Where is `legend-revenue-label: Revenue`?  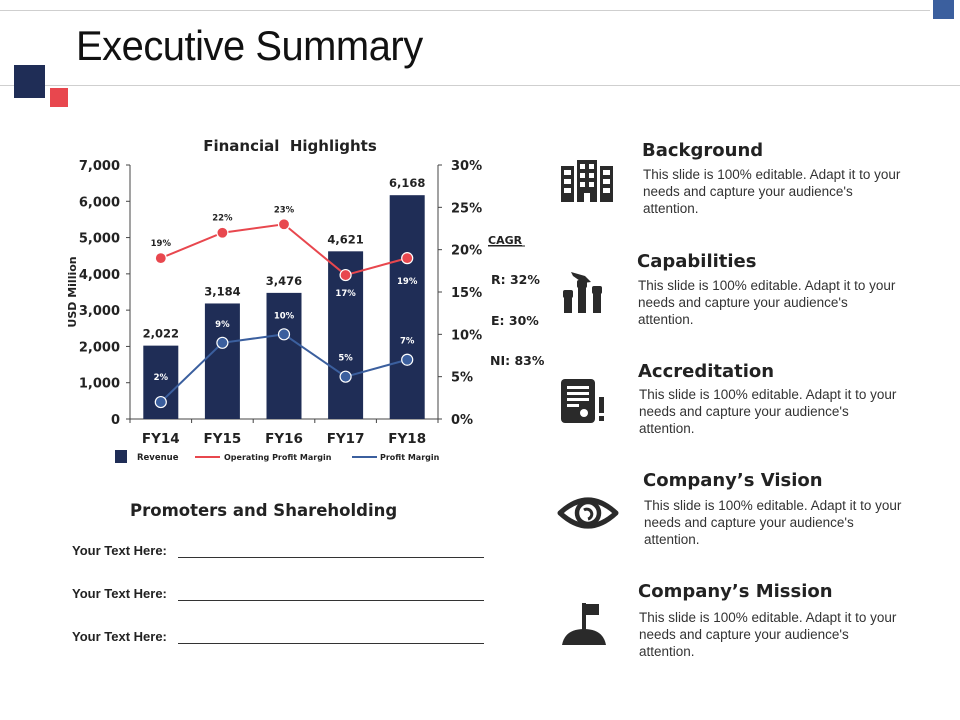 legend-revenue-label: Revenue is located at coordinates (158, 458).